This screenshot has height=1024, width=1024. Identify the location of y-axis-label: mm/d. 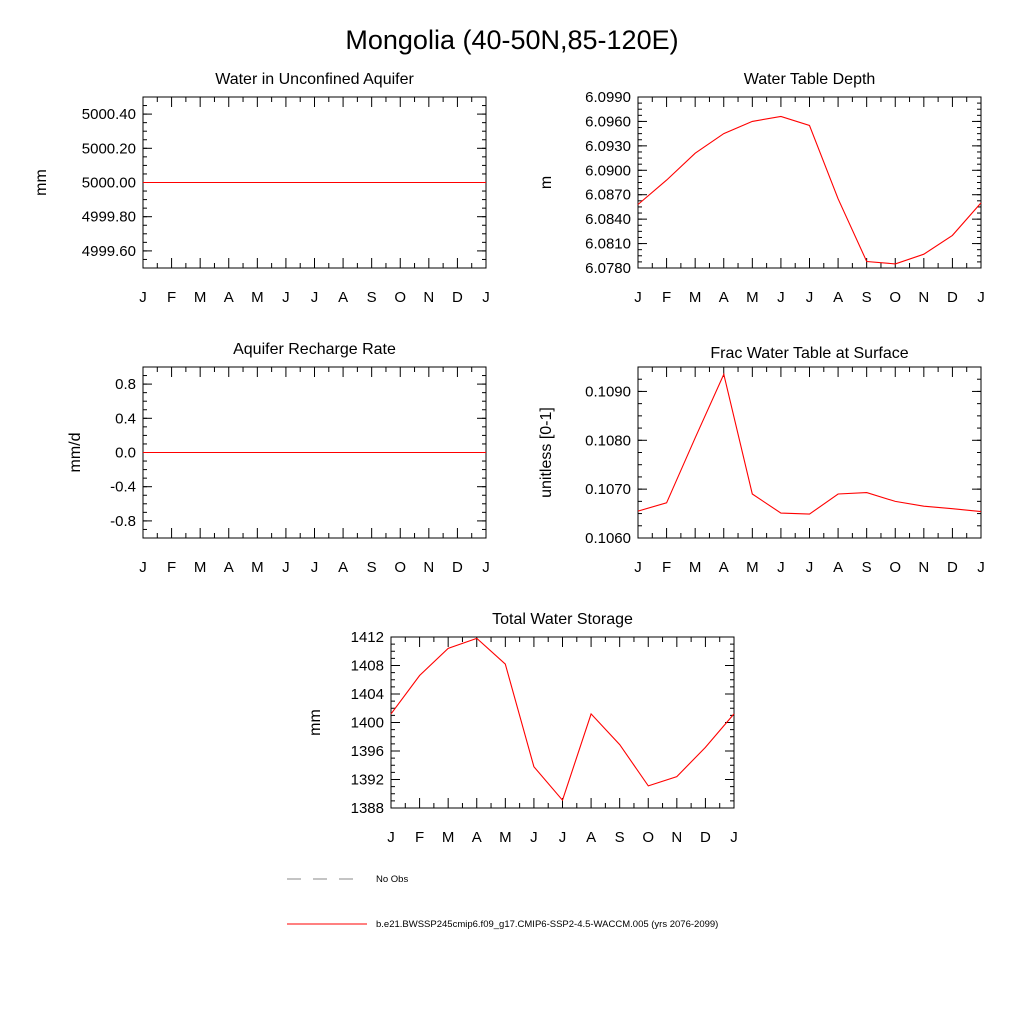
(75, 453).